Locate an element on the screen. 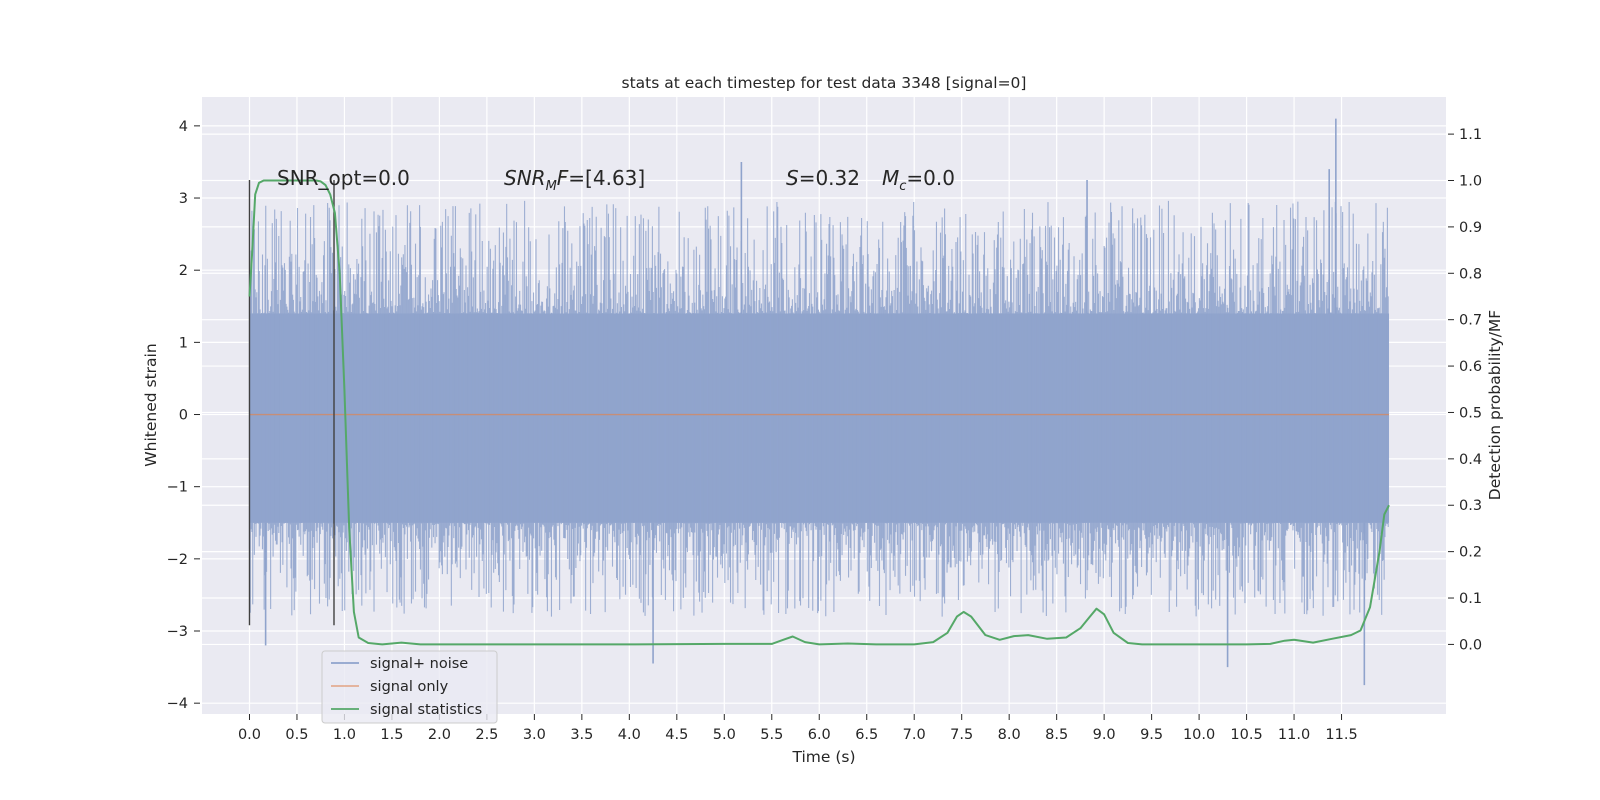  y-tick-label: −1 is located at coordinates (177, 488).